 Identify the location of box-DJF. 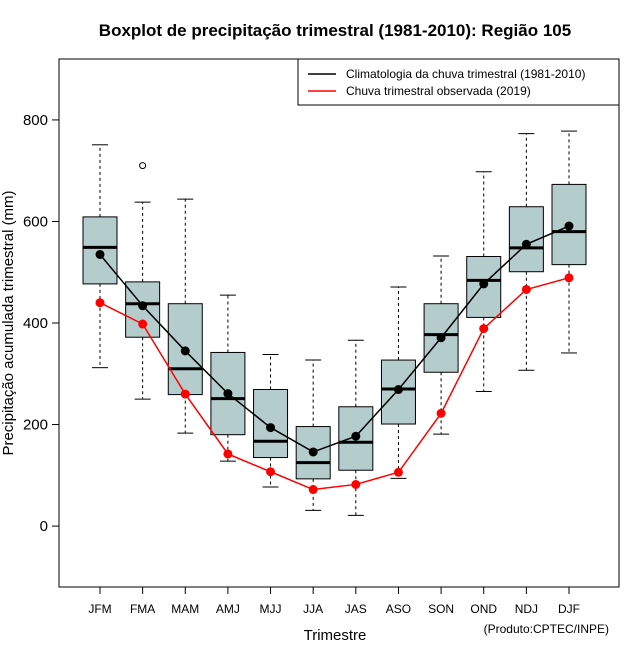
(569, 242).